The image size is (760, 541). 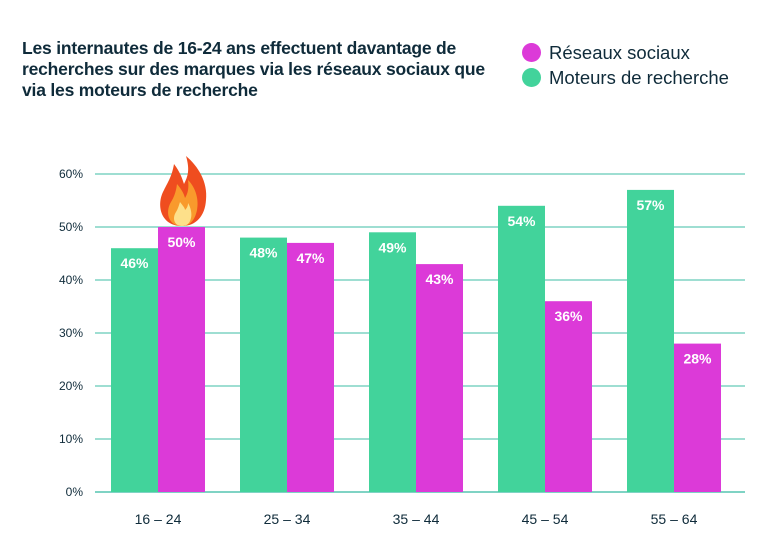 What do you see at coordinates (287, 519) in the screenshot?
I see `x-tick-label: 25 – 34` at bounding box center [287, 519].